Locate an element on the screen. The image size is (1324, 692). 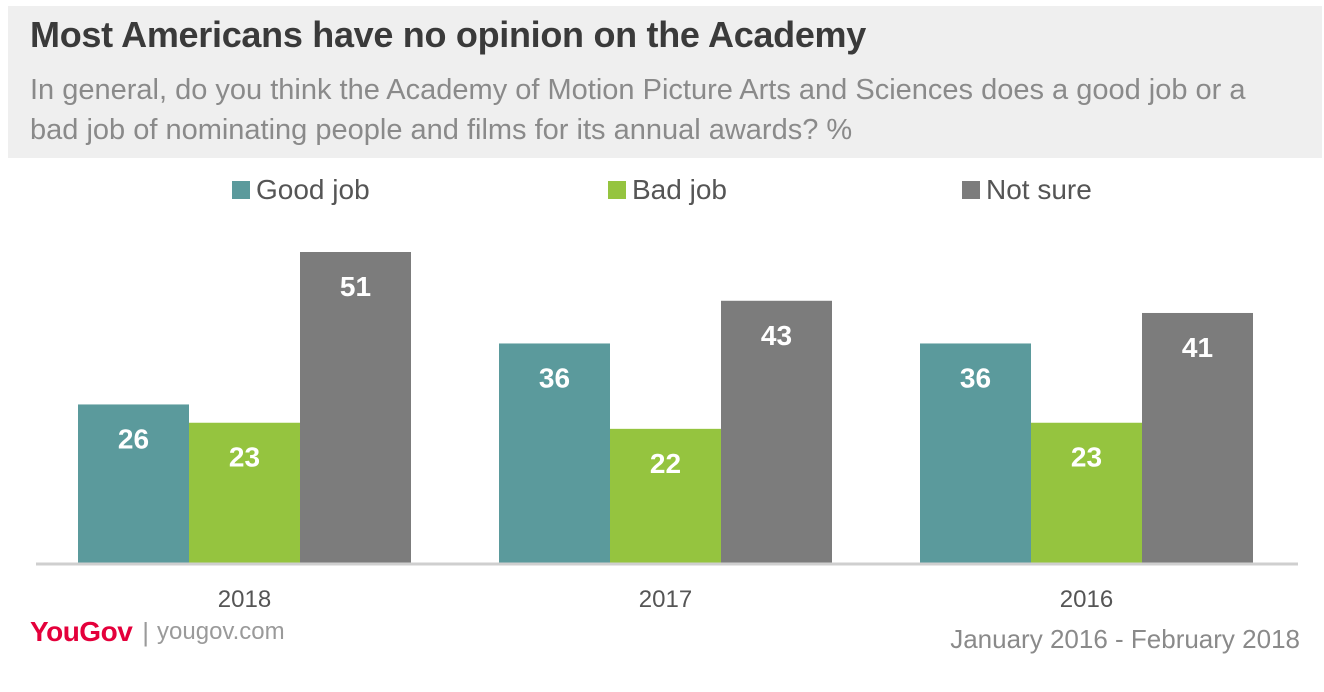
legend-item-good-job: Good job is located at coordinates (301, 190).